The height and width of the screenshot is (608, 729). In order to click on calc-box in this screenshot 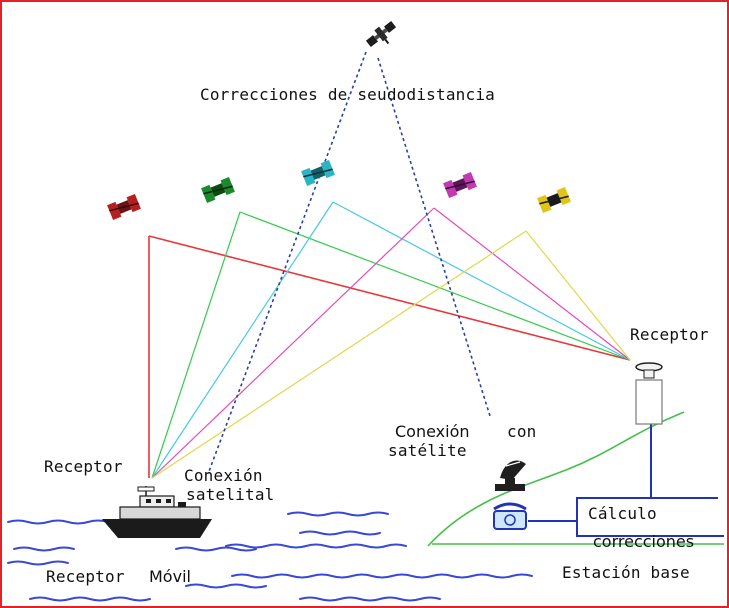, I will do `click(650, 517)`.